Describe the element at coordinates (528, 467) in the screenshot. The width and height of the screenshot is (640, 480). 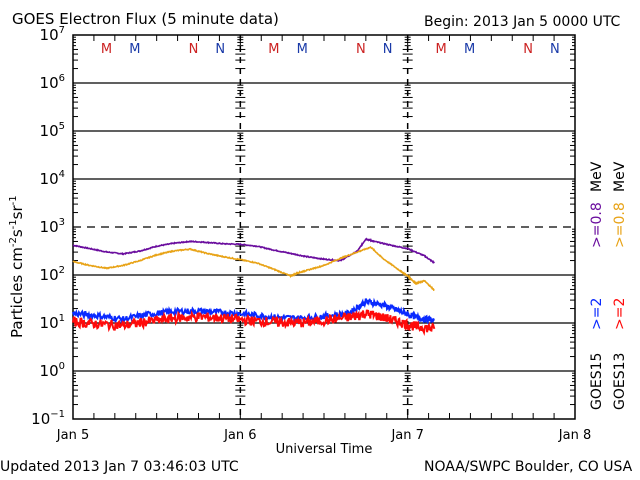
I see `credit: NOAA/SWPC Boulder, CO USA` at that location.